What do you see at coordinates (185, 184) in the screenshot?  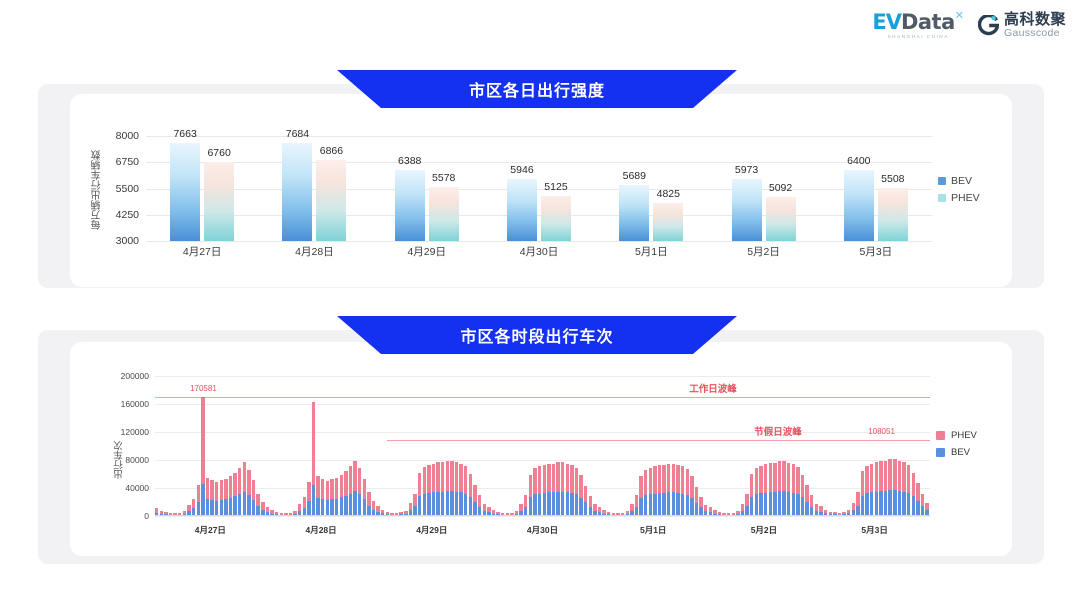 I see `chart1-bar-bev: 7663` at bounding box center [185, 184].